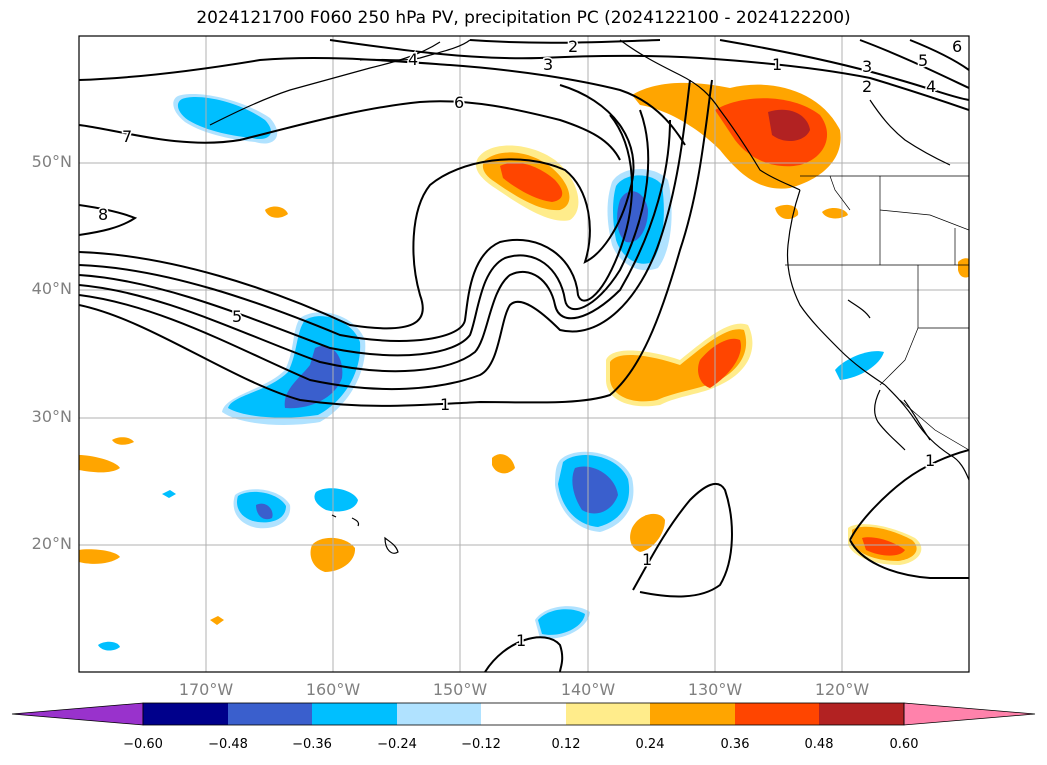  I want to click on lon-label: 170°W, so click(206, 689).